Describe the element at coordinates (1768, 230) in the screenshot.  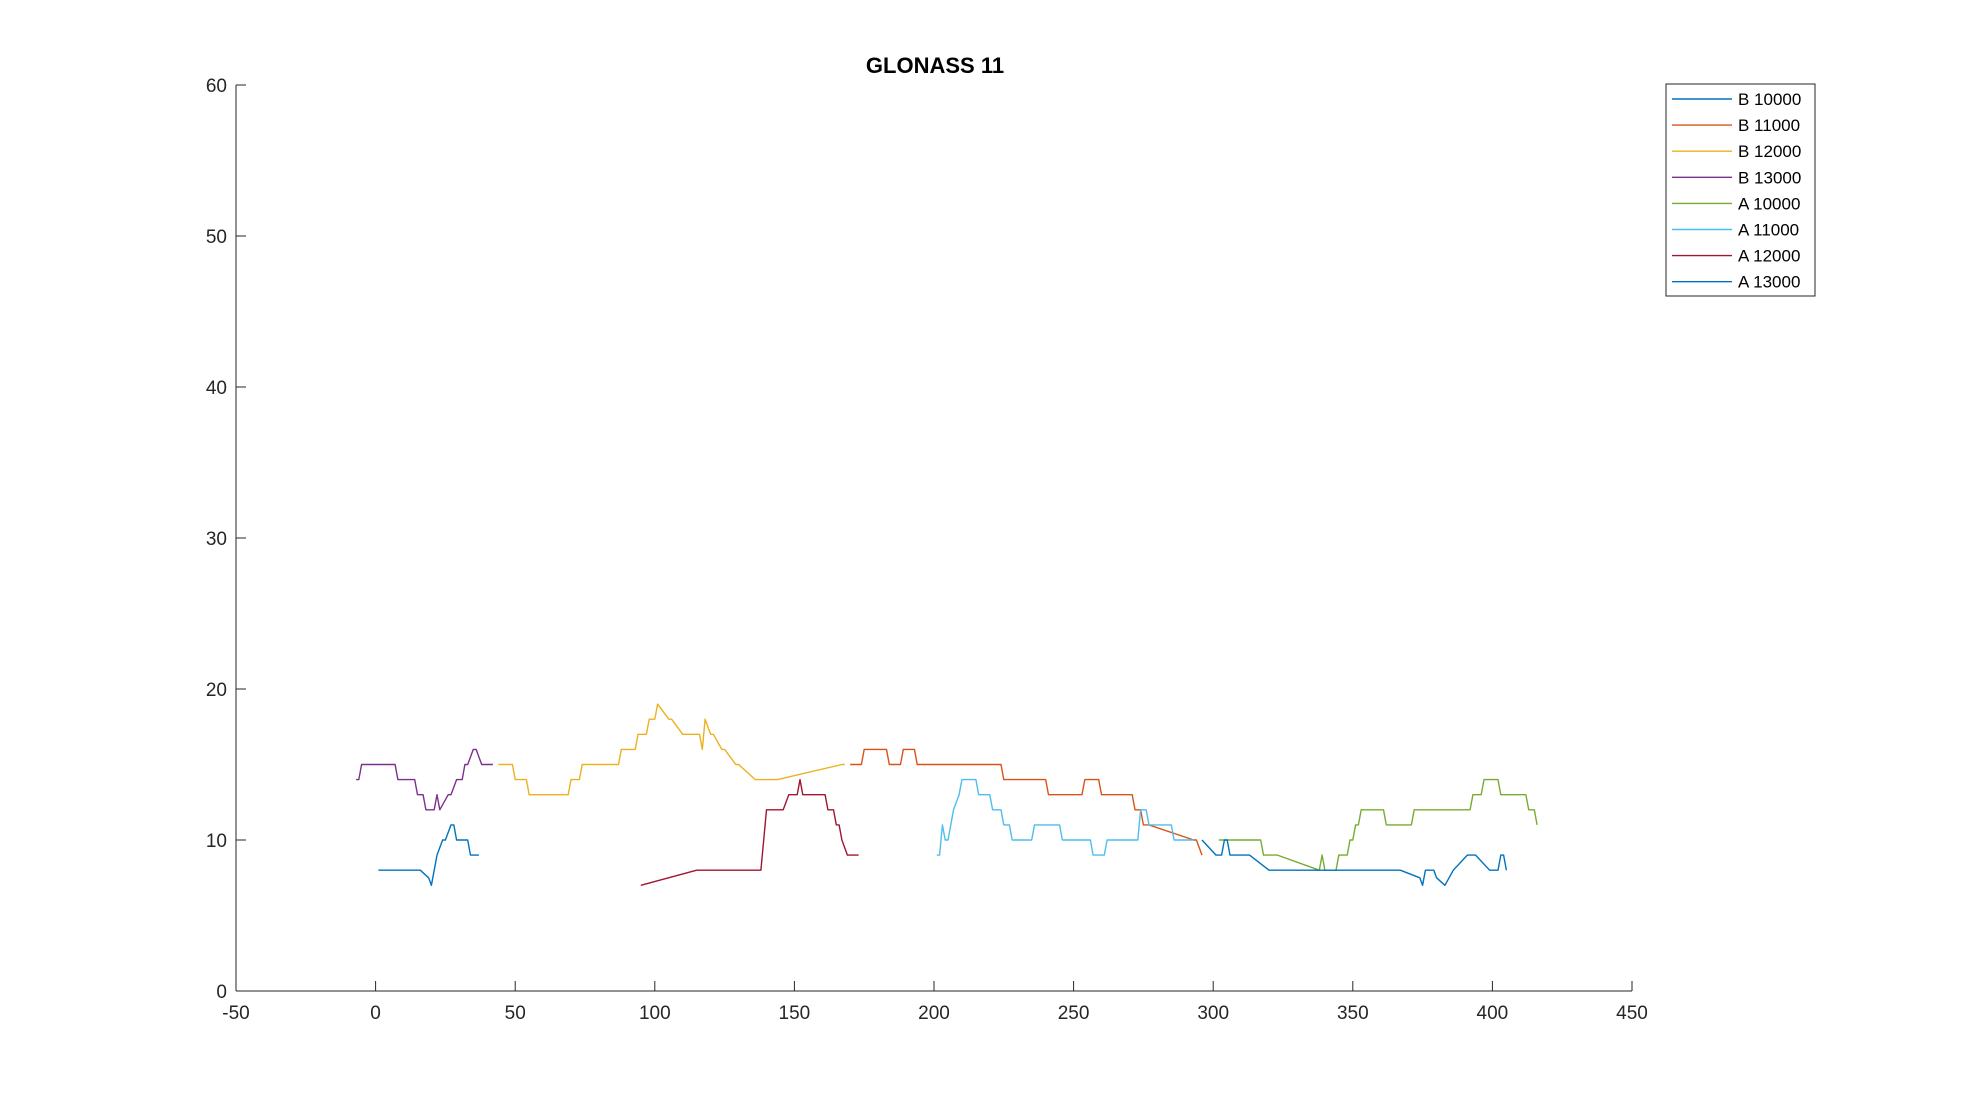
I see `legend-label: A 11000` at that location.